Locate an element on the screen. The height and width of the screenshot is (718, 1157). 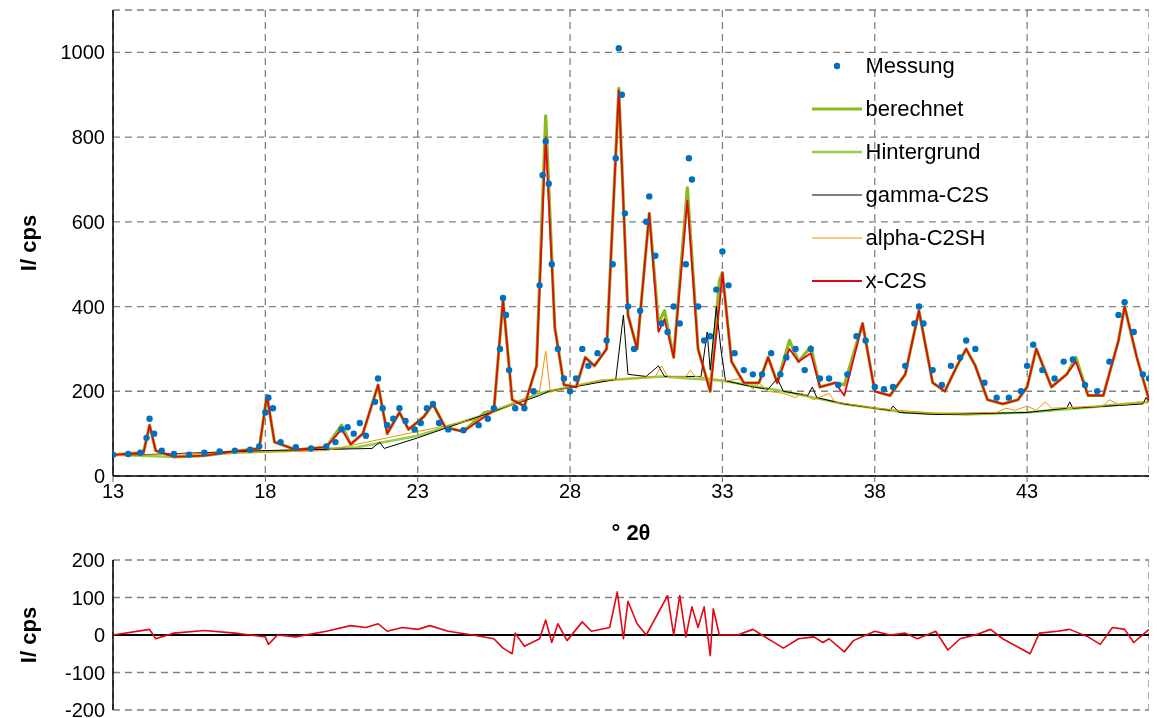
legend-label: Hintergrund is located at coordinates (923, 151).